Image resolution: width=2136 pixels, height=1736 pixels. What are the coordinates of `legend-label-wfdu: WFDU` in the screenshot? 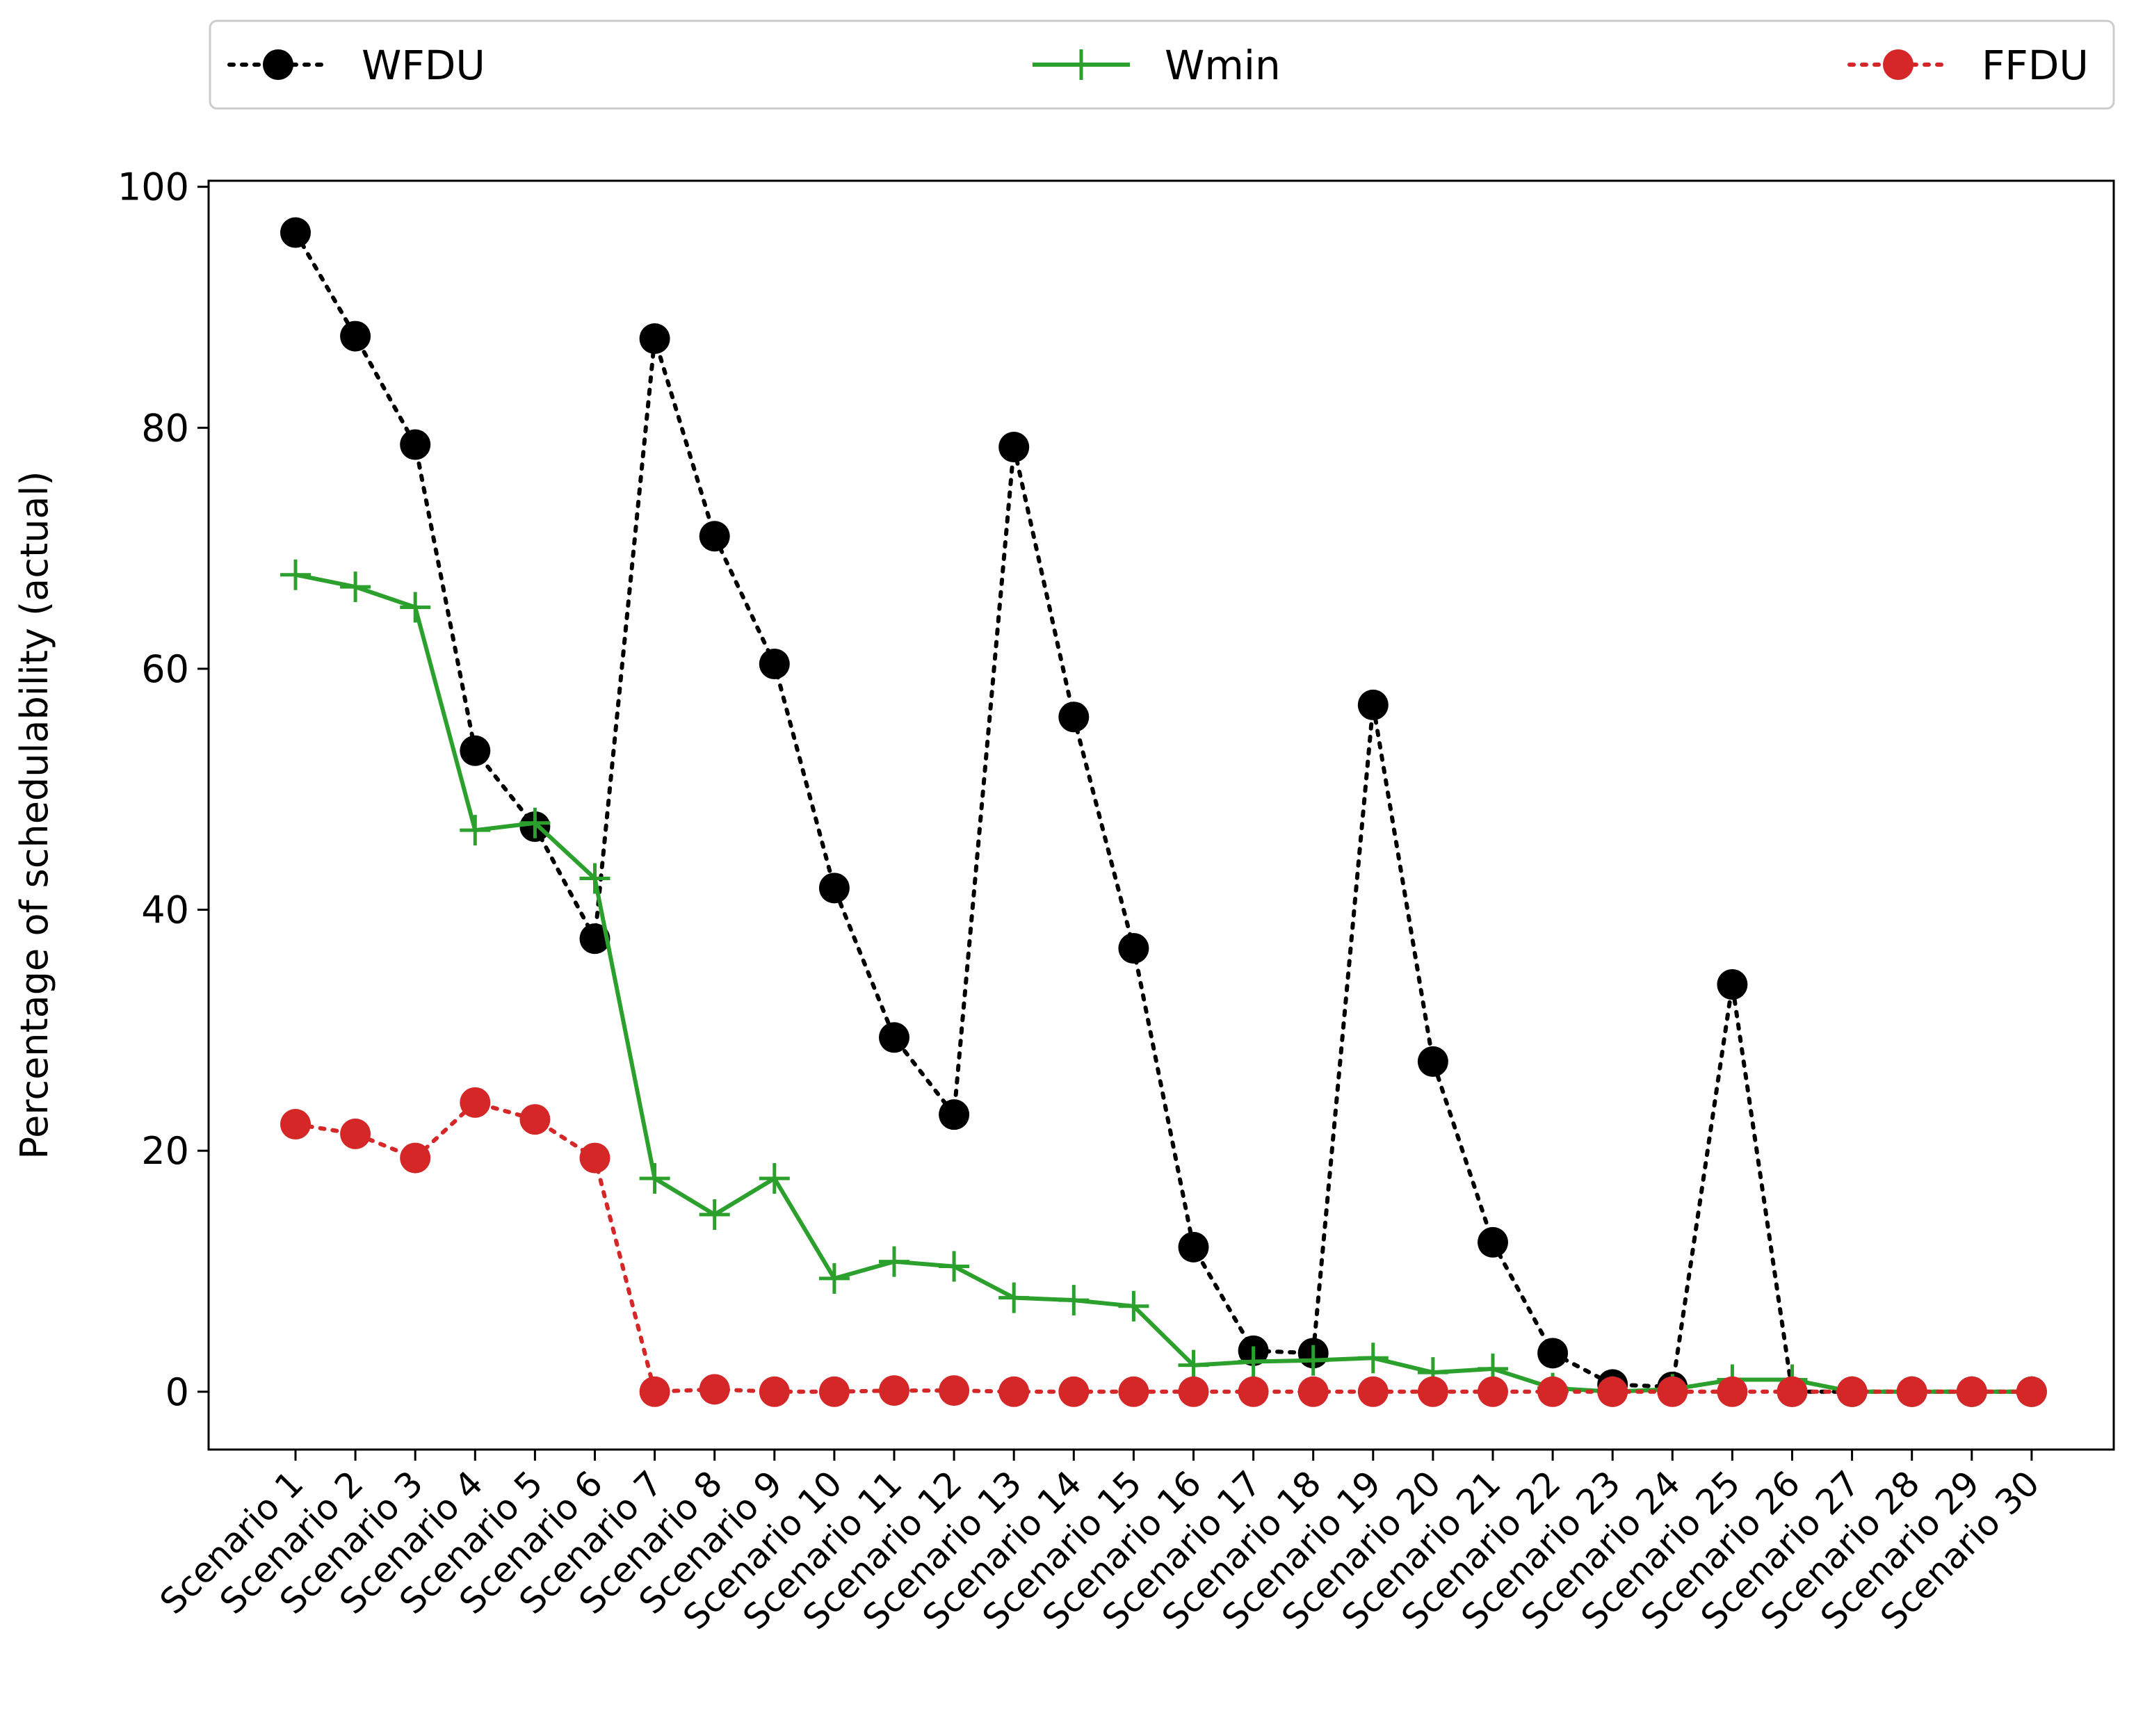 It's located at (423, 65).